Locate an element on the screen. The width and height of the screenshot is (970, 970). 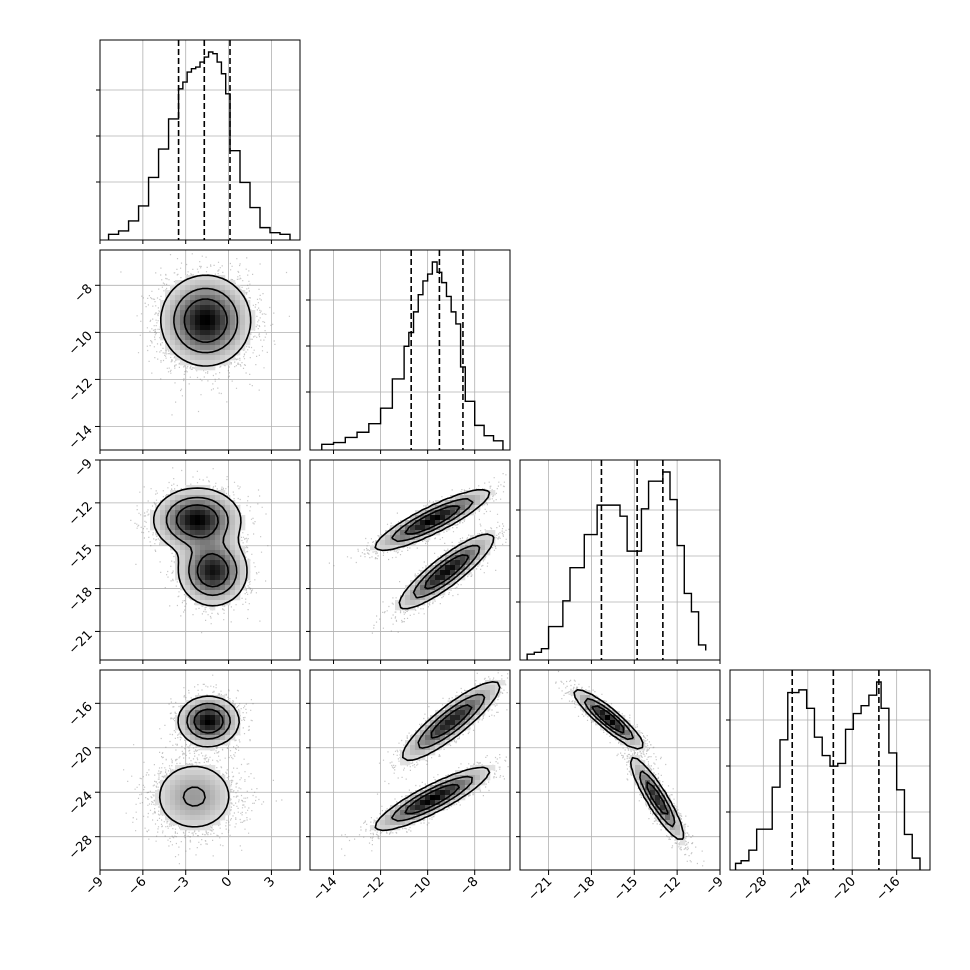
x-tick-label: −14 is located at coordinates (325, 889).